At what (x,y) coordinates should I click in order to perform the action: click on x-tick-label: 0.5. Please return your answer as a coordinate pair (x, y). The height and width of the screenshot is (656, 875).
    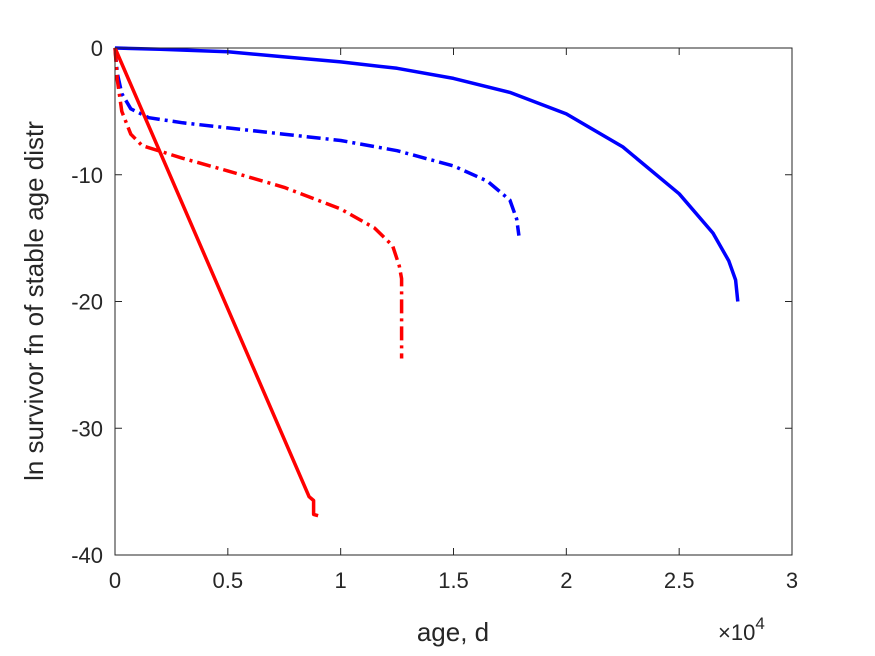
    Looking at the image, I should click on (228, 580).